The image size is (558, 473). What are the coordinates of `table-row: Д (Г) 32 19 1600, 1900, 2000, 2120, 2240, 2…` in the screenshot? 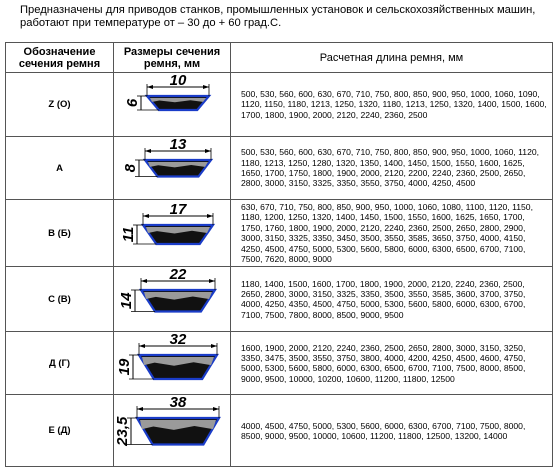 It's located at (279, 363).